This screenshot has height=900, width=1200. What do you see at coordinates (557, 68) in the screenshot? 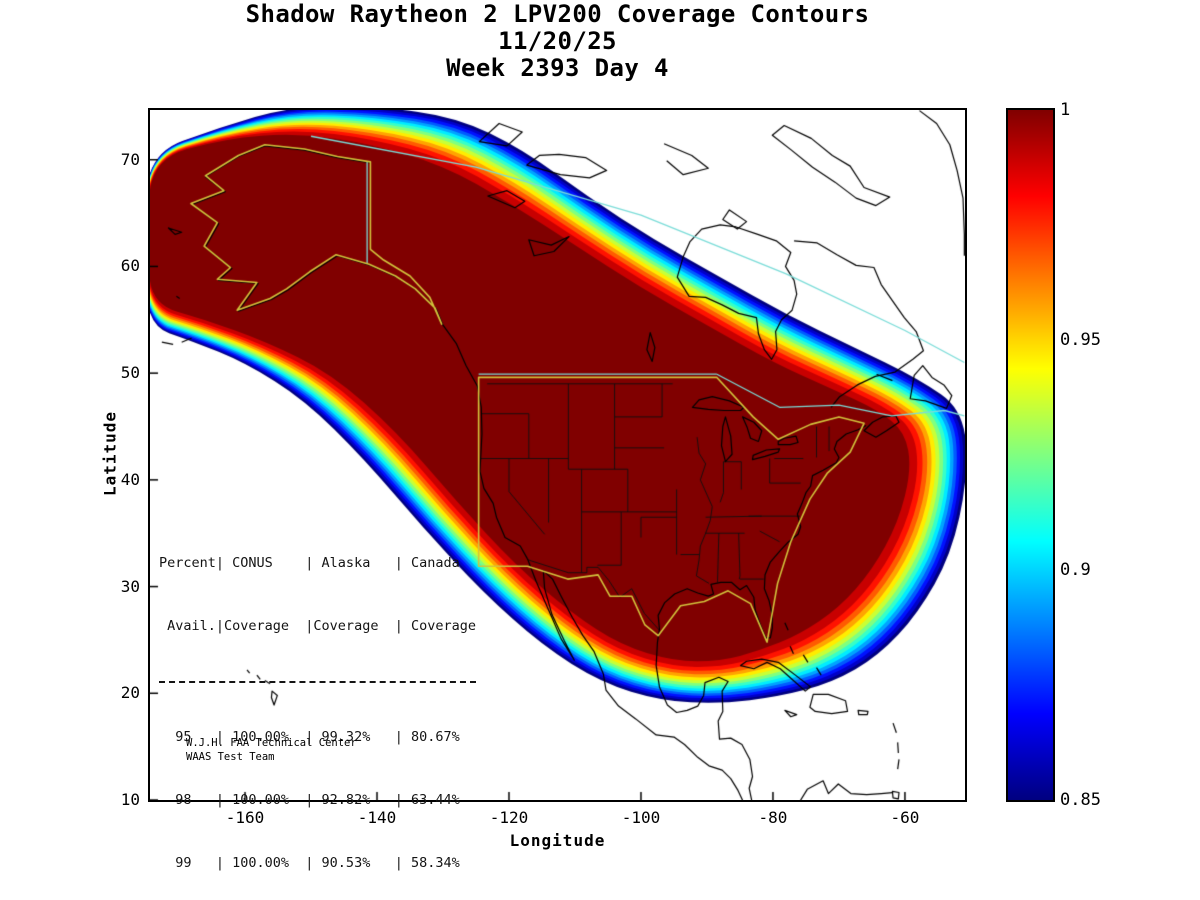
I see `chart-subtitle-week: Week 2393 Day 4` at bounding box center [557, 68].